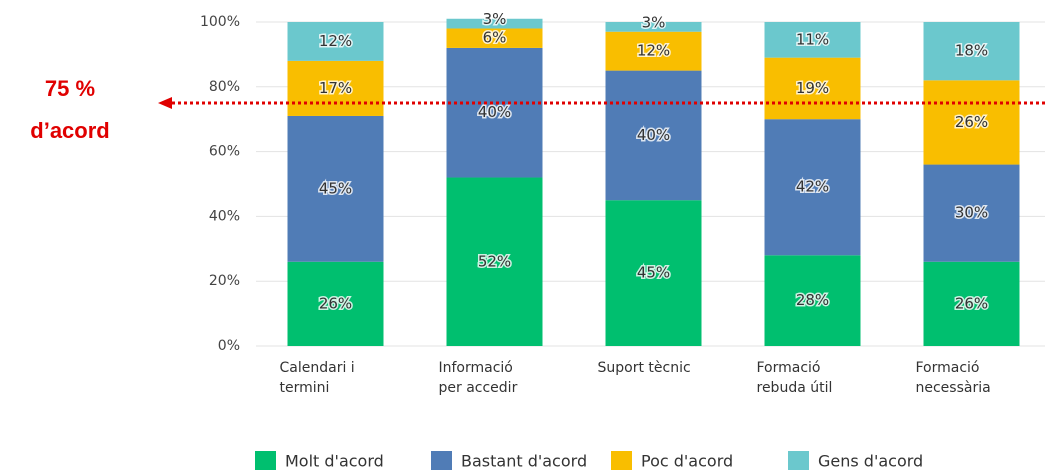 This screenshot has height=470, width=1045. I want to click on x-tick-label: Informació per accedir, so click(478, 378).